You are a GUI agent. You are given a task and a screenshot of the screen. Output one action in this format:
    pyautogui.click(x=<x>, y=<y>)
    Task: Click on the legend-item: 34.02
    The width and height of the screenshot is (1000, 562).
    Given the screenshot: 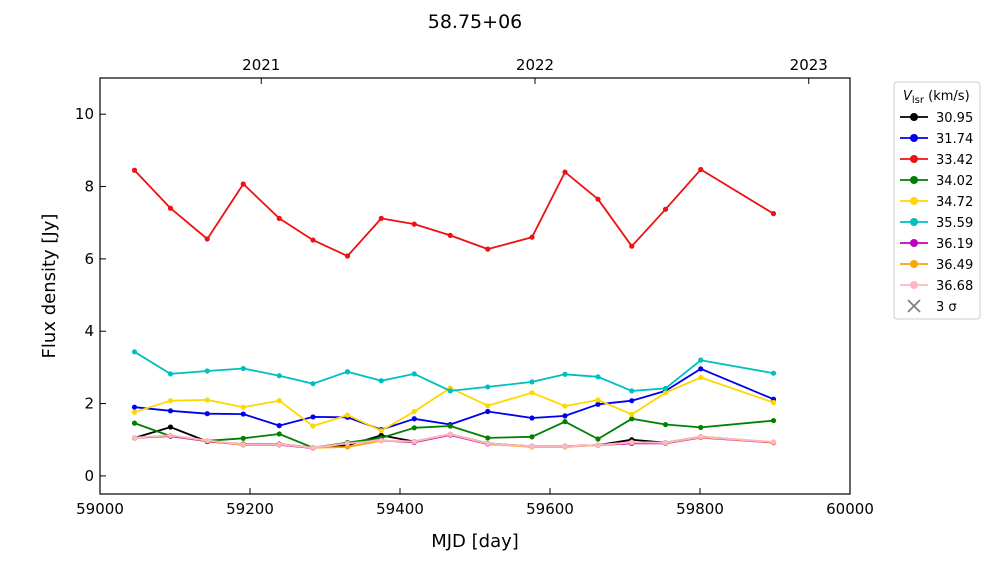 What is the action you would take?
    pyautogui.click(x=936, y=181)
    